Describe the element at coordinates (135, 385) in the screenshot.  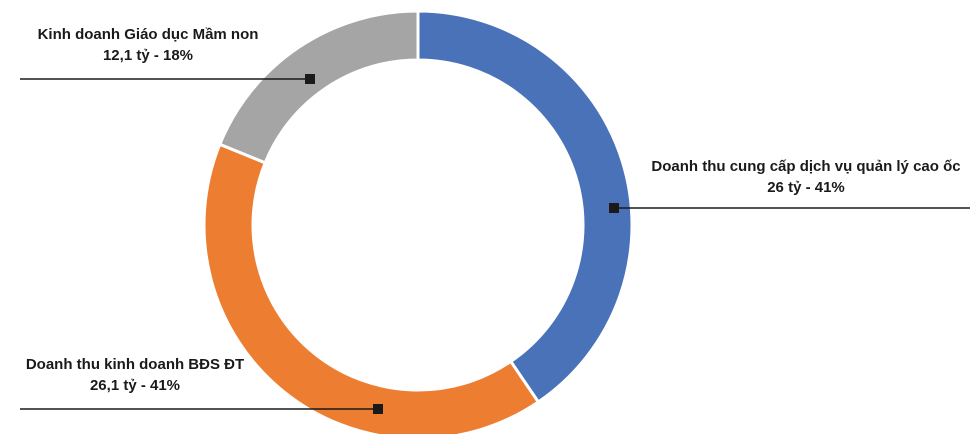
I see `label-bds-value: 26,1 tỷ - 41%` at that location.